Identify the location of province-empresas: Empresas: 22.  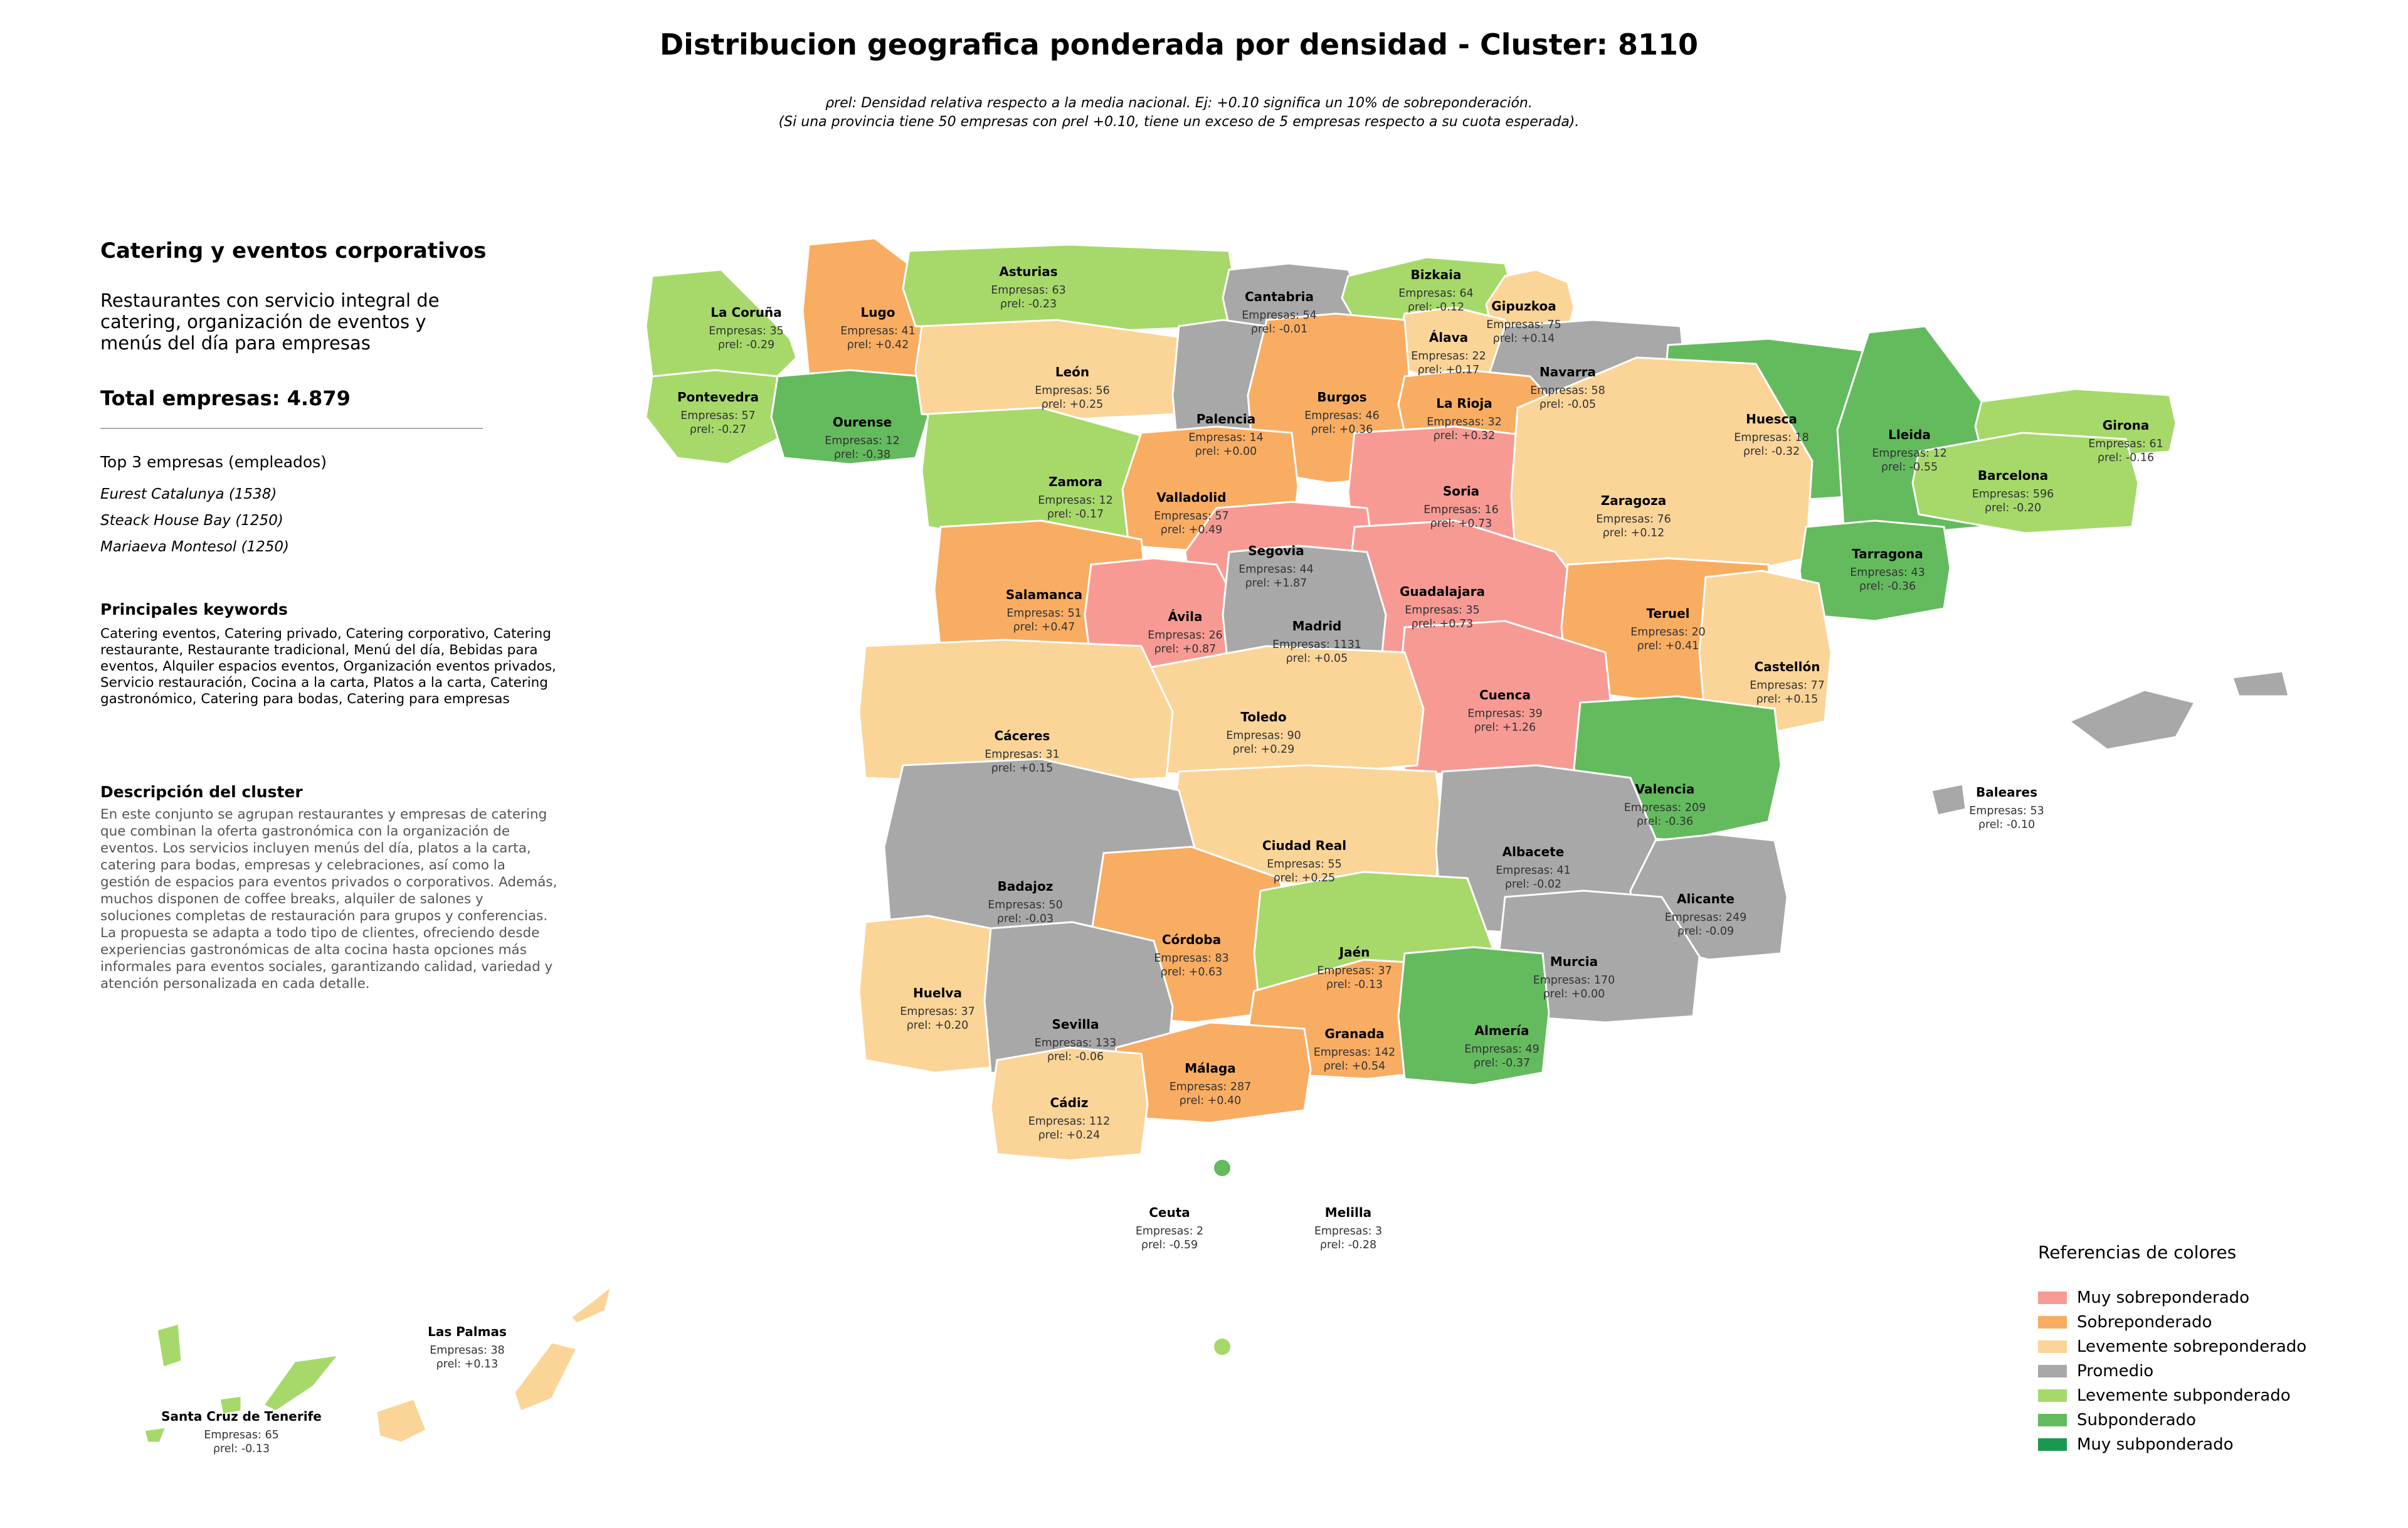
(1448, 356).